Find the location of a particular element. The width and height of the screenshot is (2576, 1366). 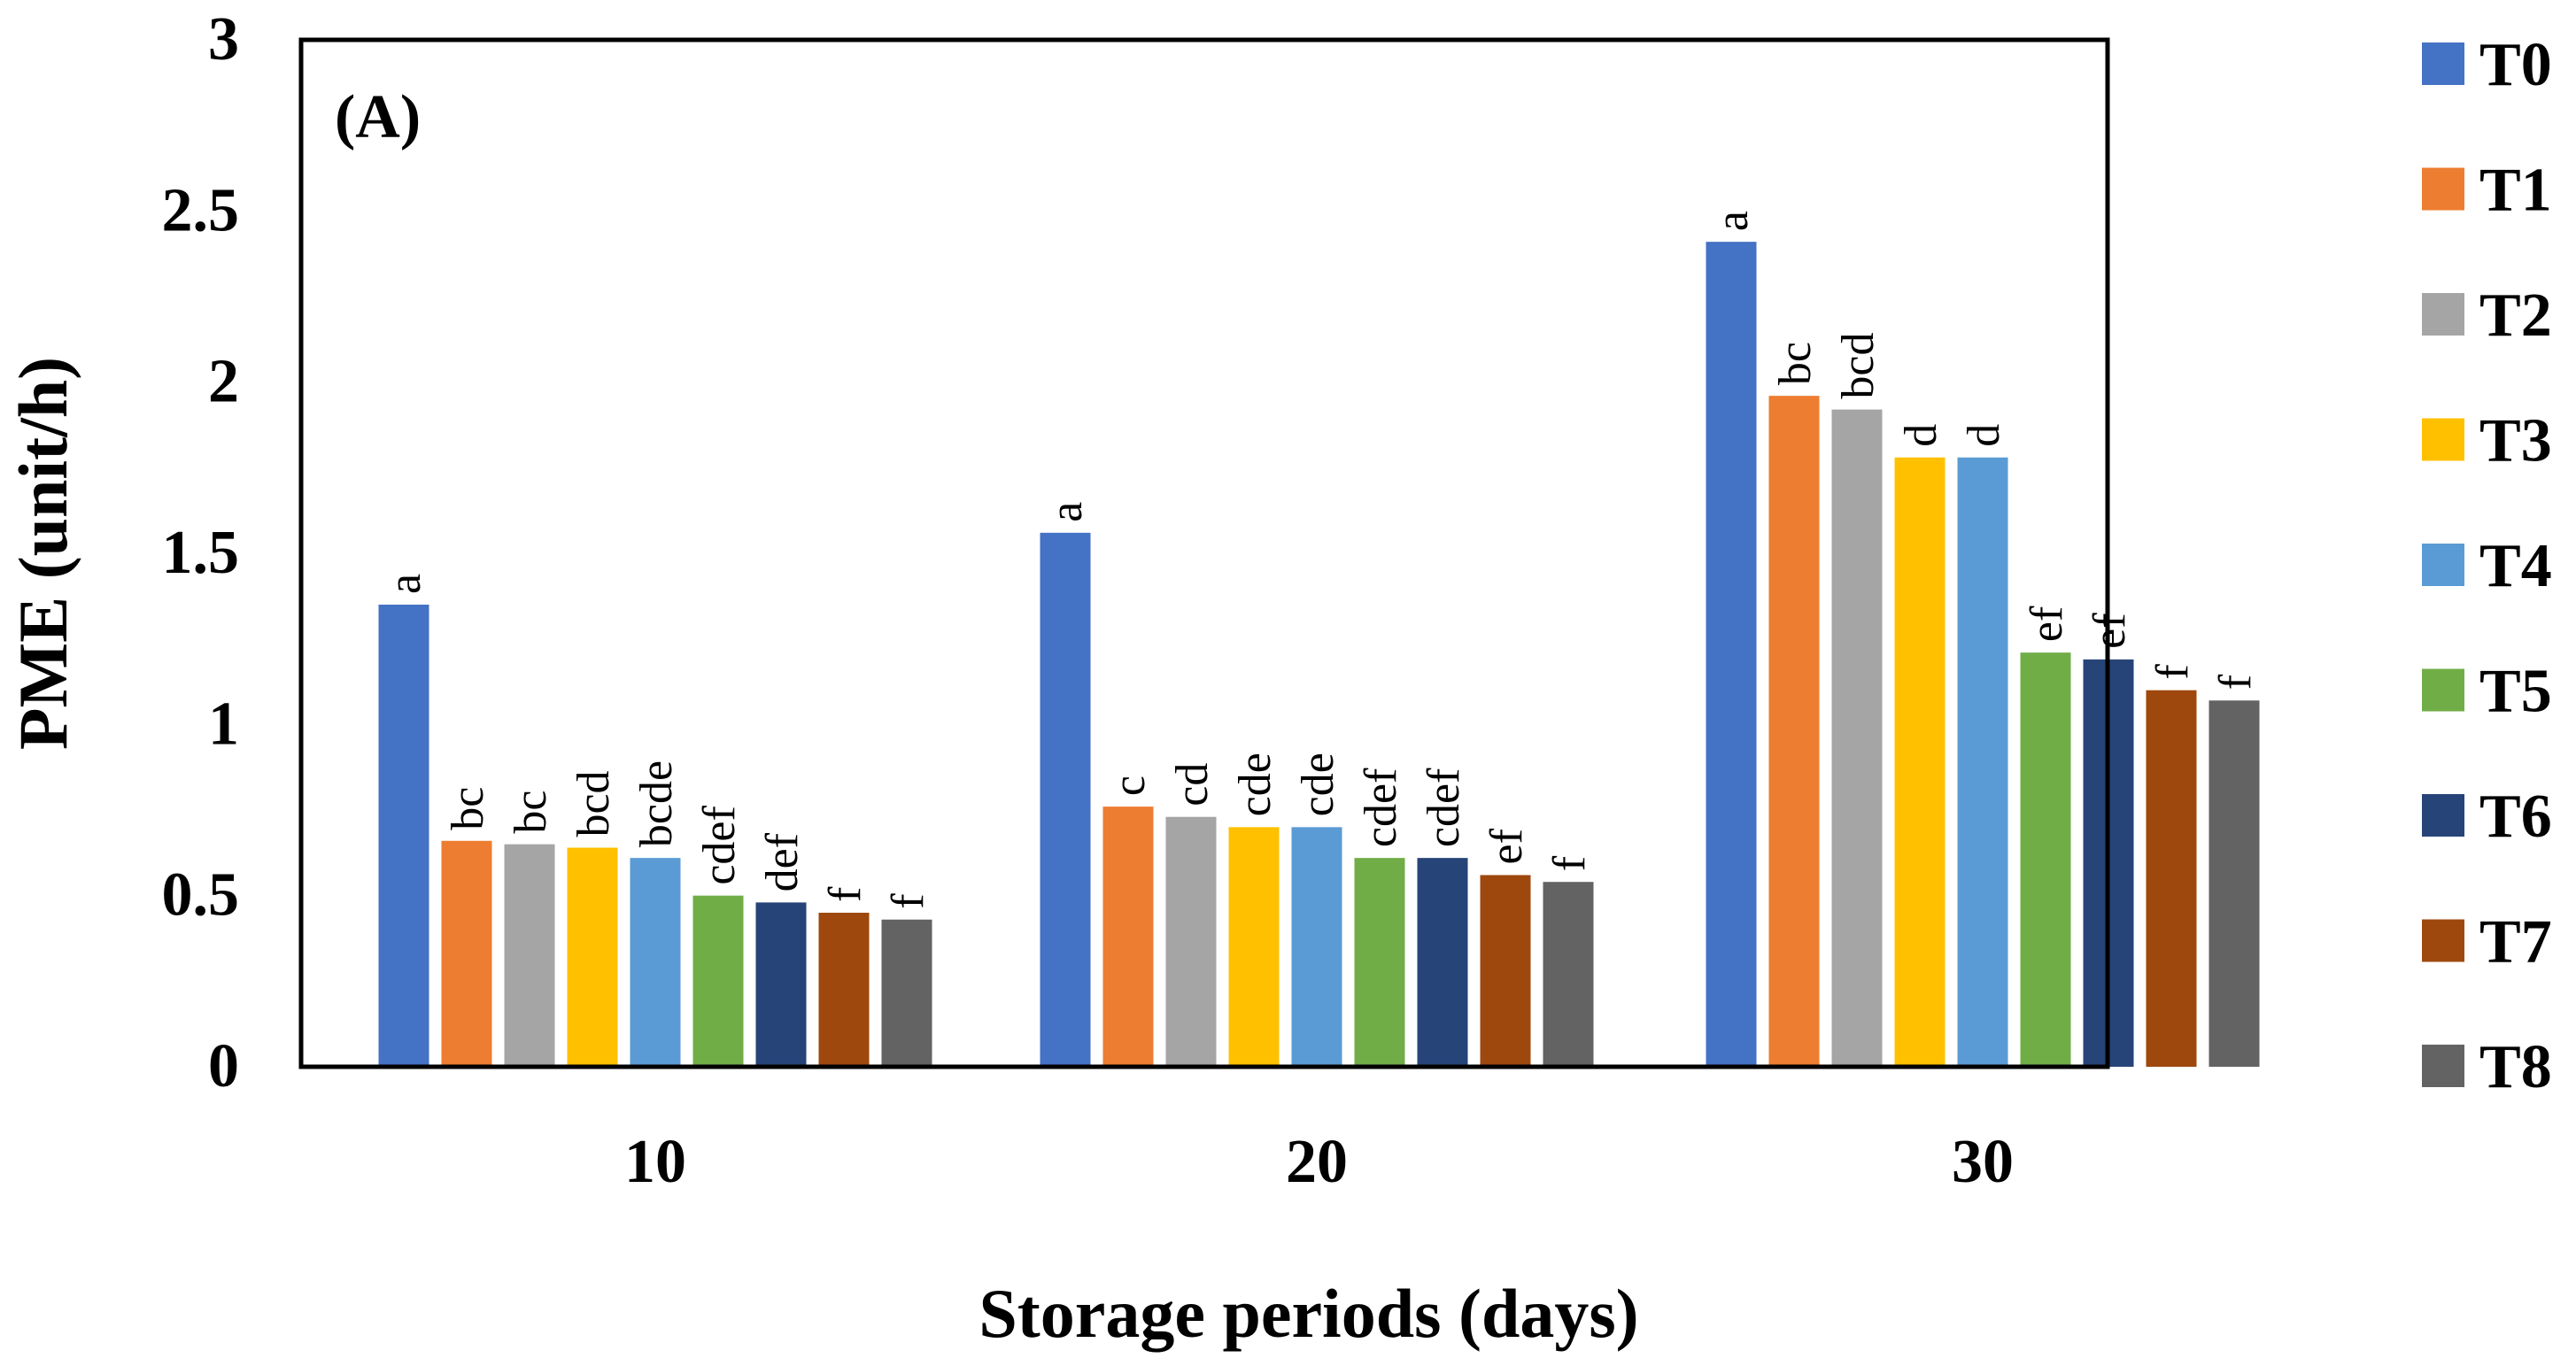

legend-swatch-t6 is located at coordinates (2443, 815).